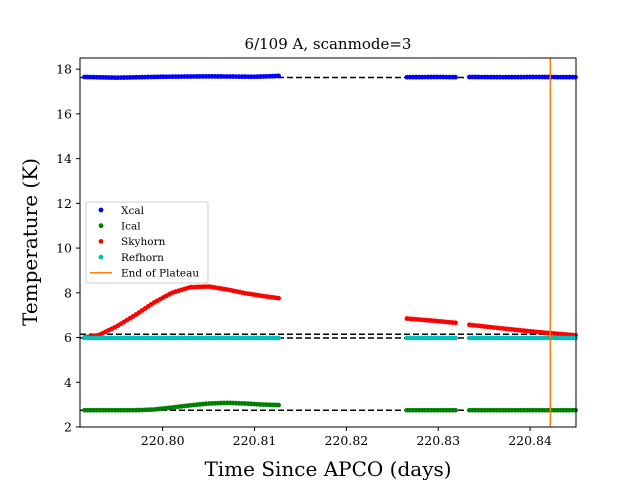 Image resolution: width=640 pixels, height=480 pixels. Describe the element at coordinates (68, 292) in the screenshot. I see `y-tick-label: 8` at that location.